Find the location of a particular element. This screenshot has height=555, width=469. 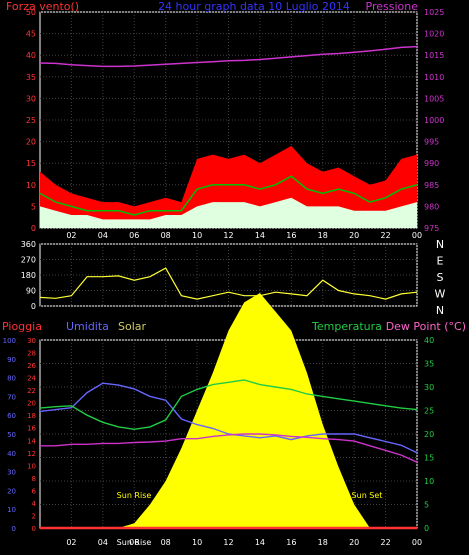

dew-point-label: Dew Point (°C) is located at coordinates (426, 326).